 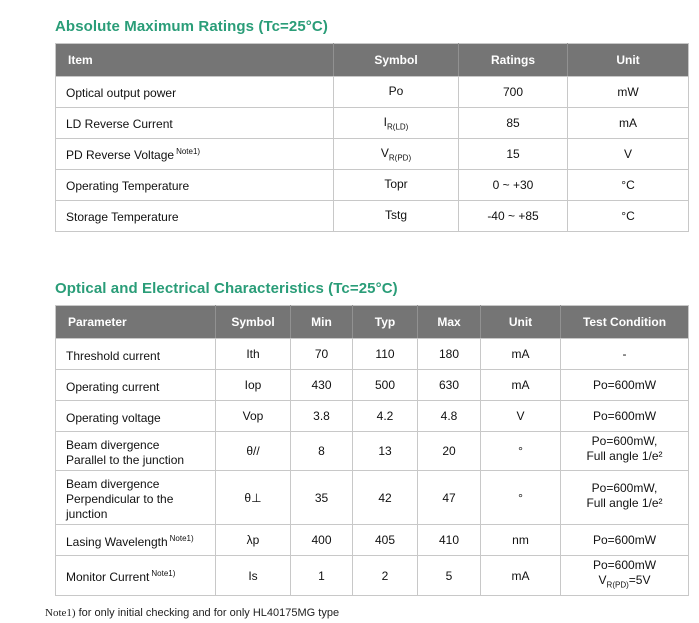 What do you see at coordinates (513, 123) in the screenshot?
I see `ratings-value: 85` at bounding box center [513, 123].